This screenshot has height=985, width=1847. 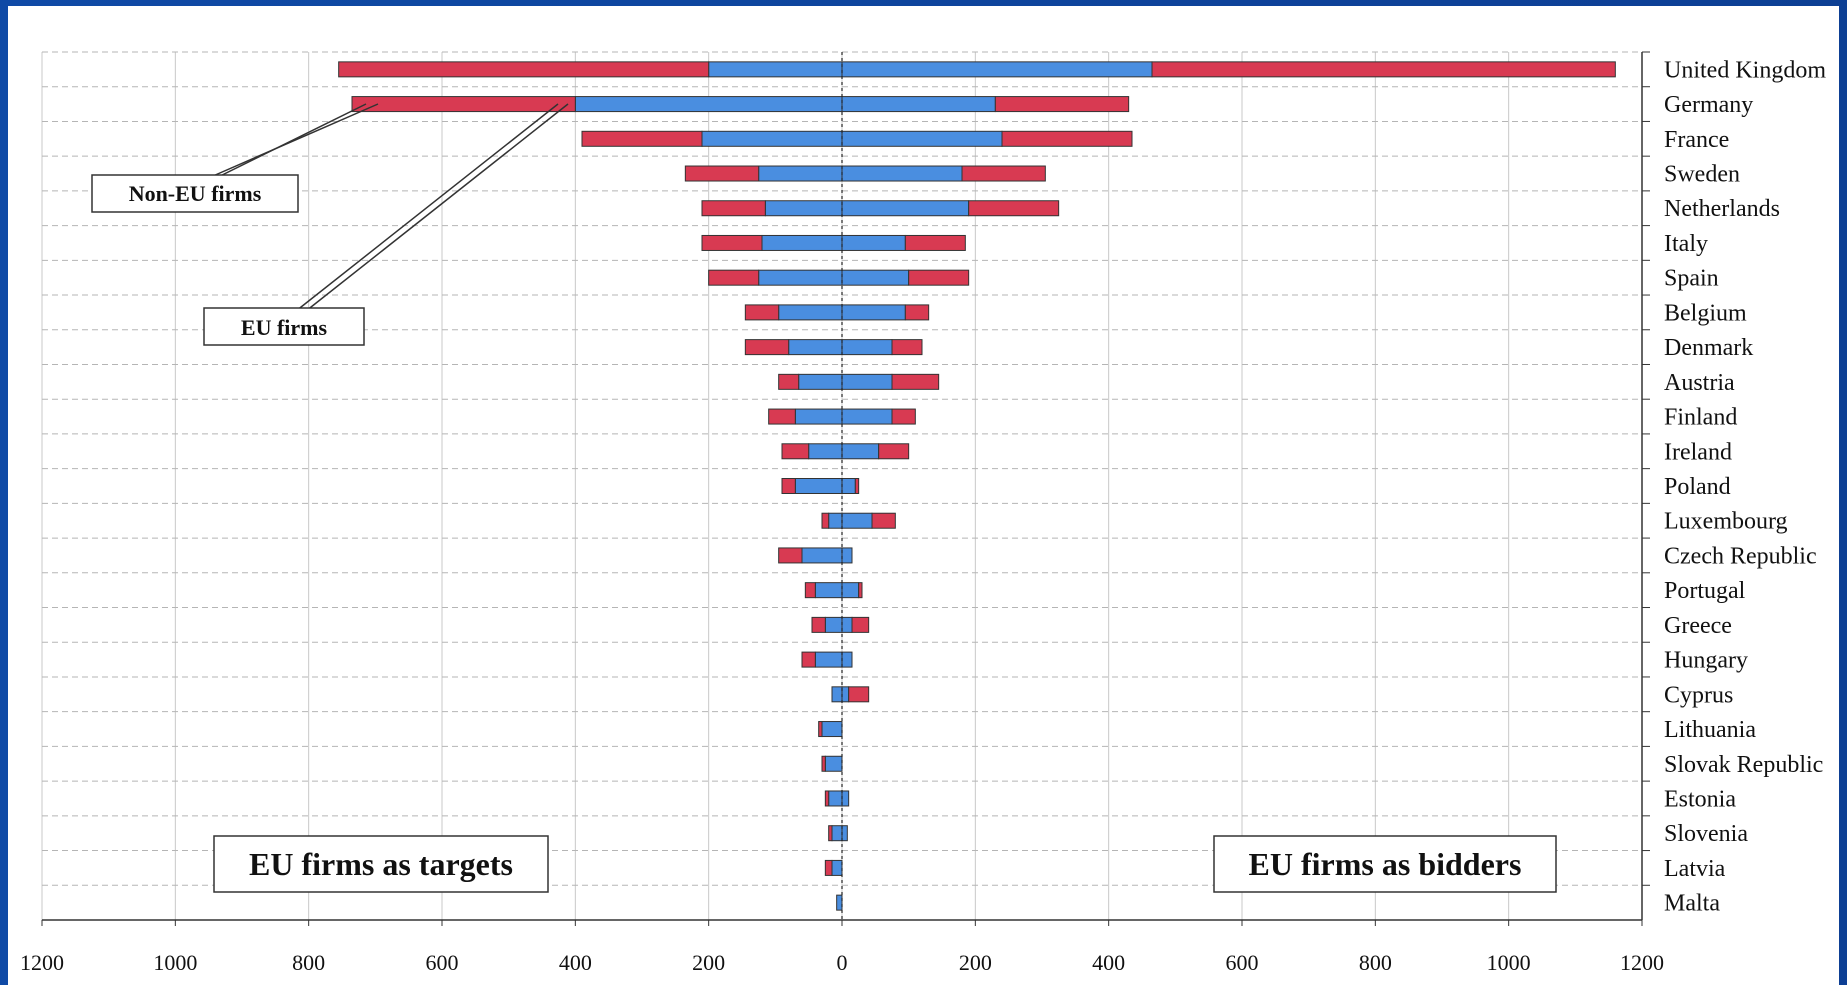 I want to click on x-tick-label: 200, so click(x=708, y=962).